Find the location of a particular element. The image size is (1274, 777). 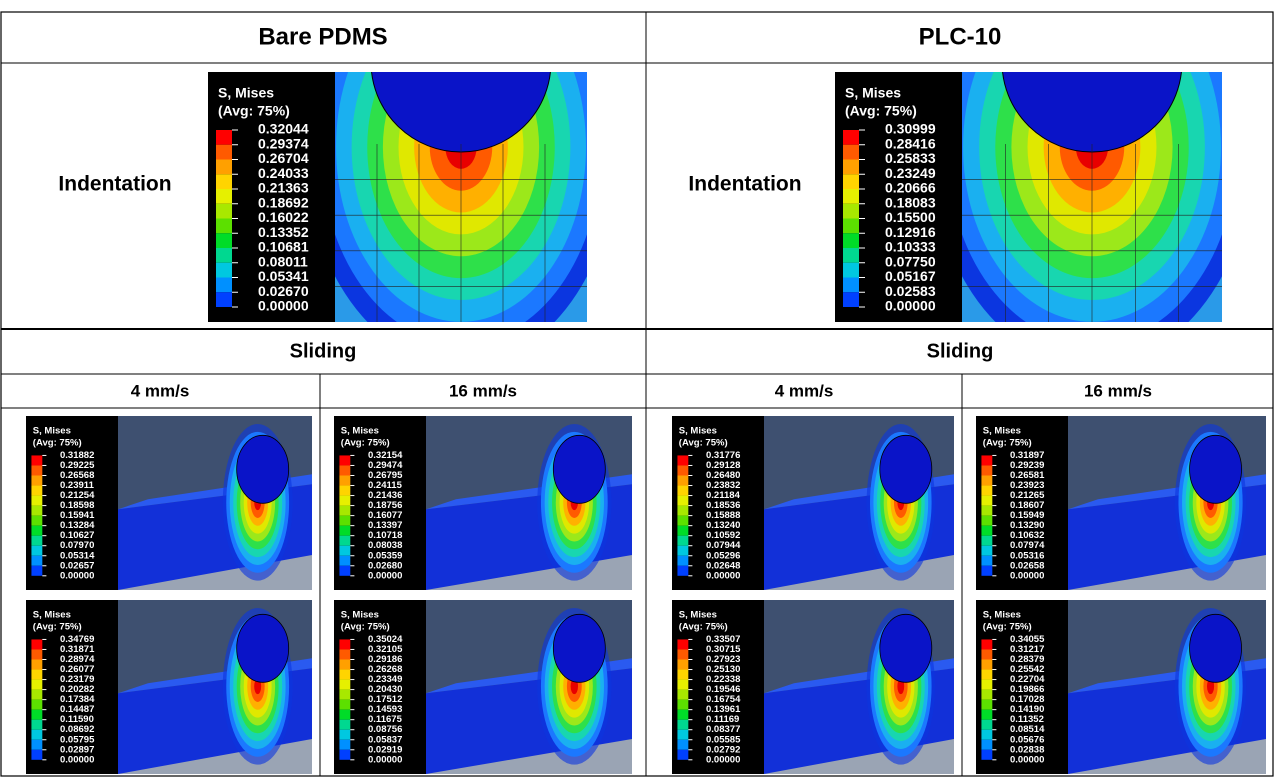

legend-value: 0.13284 is located at coordinates (77, 525).